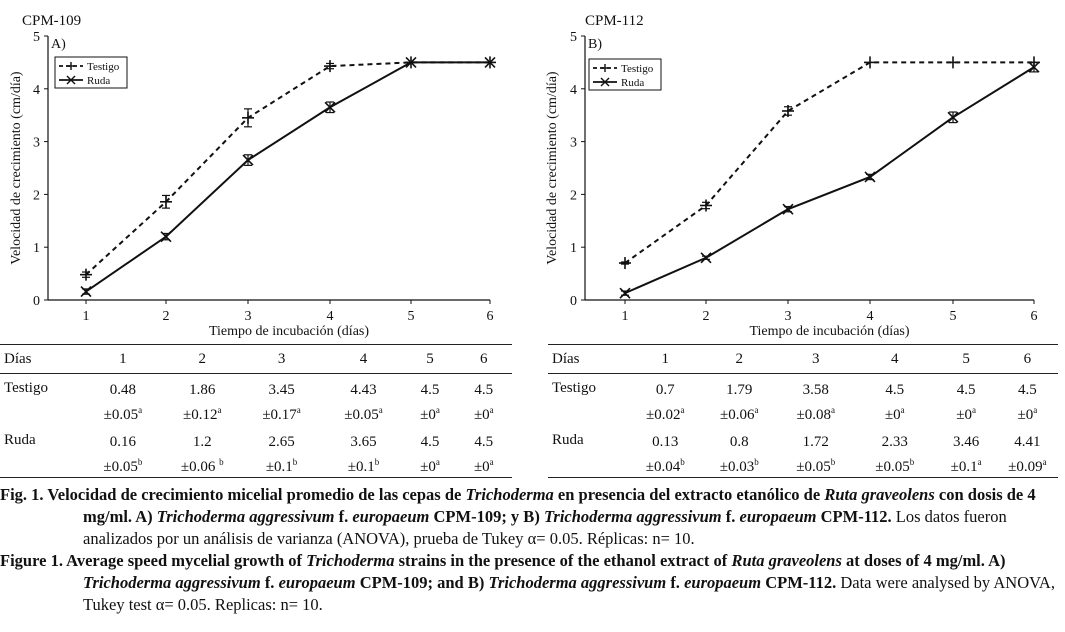 The height and width of the screenshot is (632, 1065). I want to click on cell-mean: 4.5, so click(895, 390).